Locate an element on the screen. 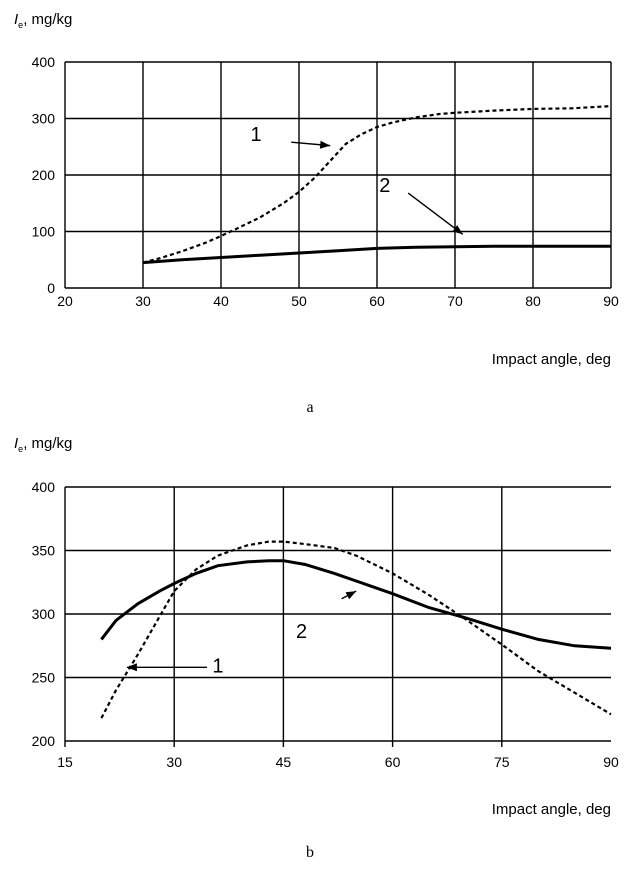 This screenshot has height=887, width=629. chart-a-xtick-90: 90 is located at coordinates (611, 301).